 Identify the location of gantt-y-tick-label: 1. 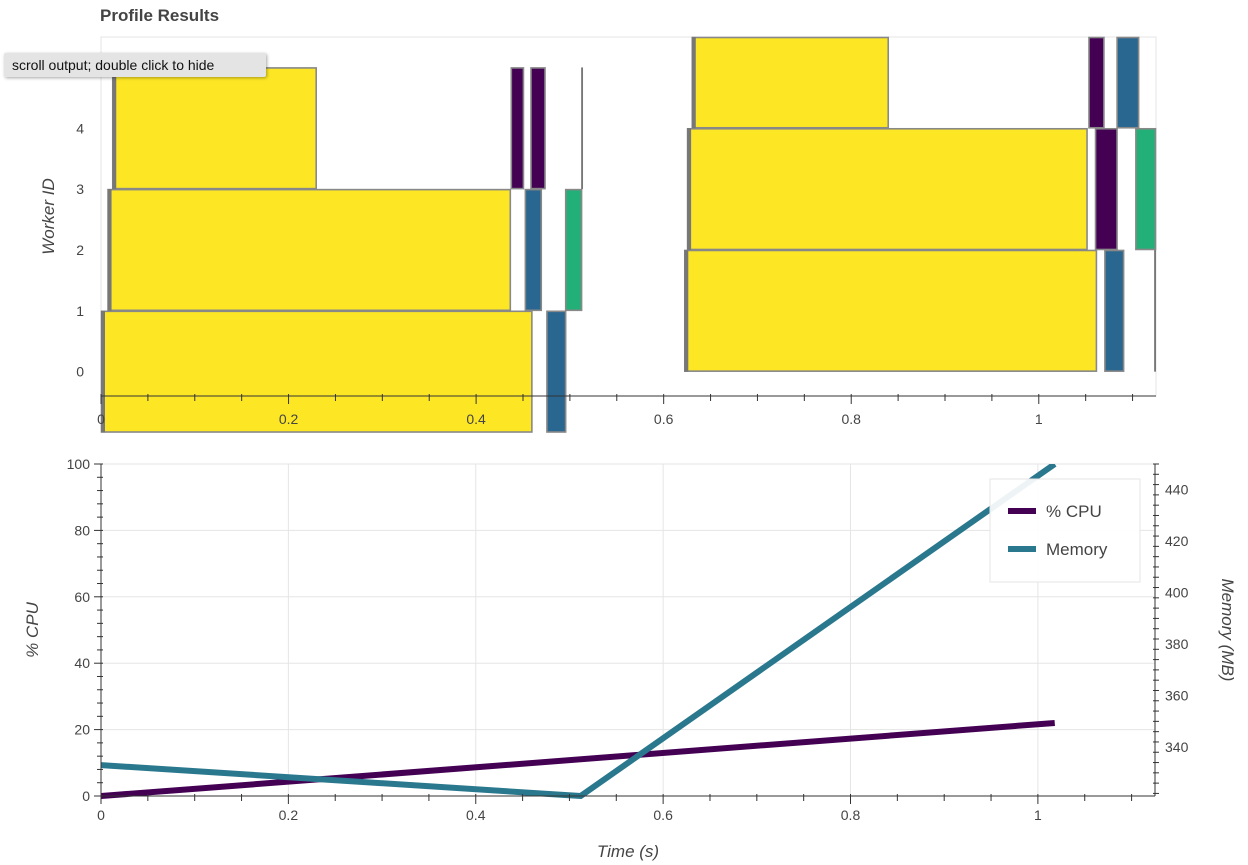
(80, 311).